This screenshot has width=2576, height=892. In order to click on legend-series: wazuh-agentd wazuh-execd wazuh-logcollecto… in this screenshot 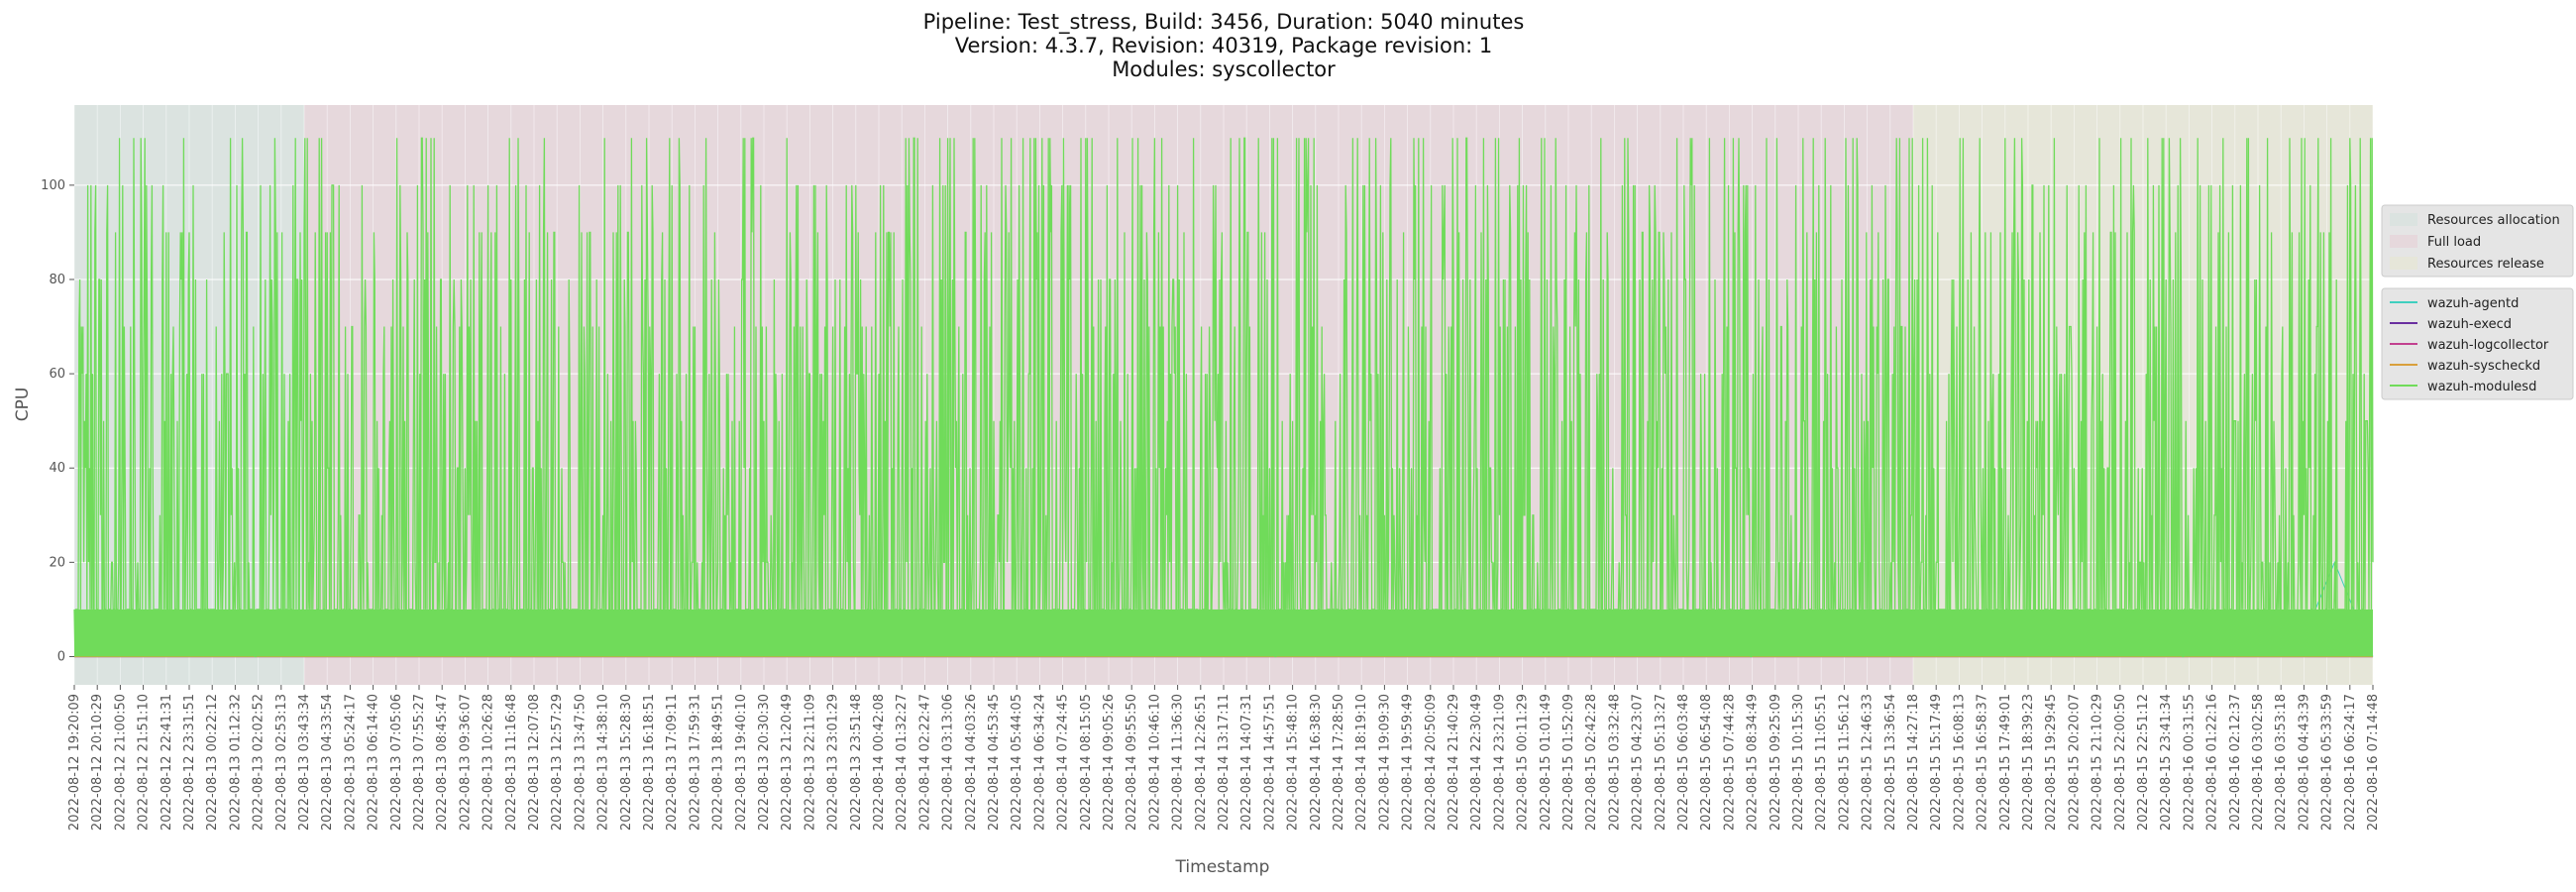, I will do `click(2477, 343)`.